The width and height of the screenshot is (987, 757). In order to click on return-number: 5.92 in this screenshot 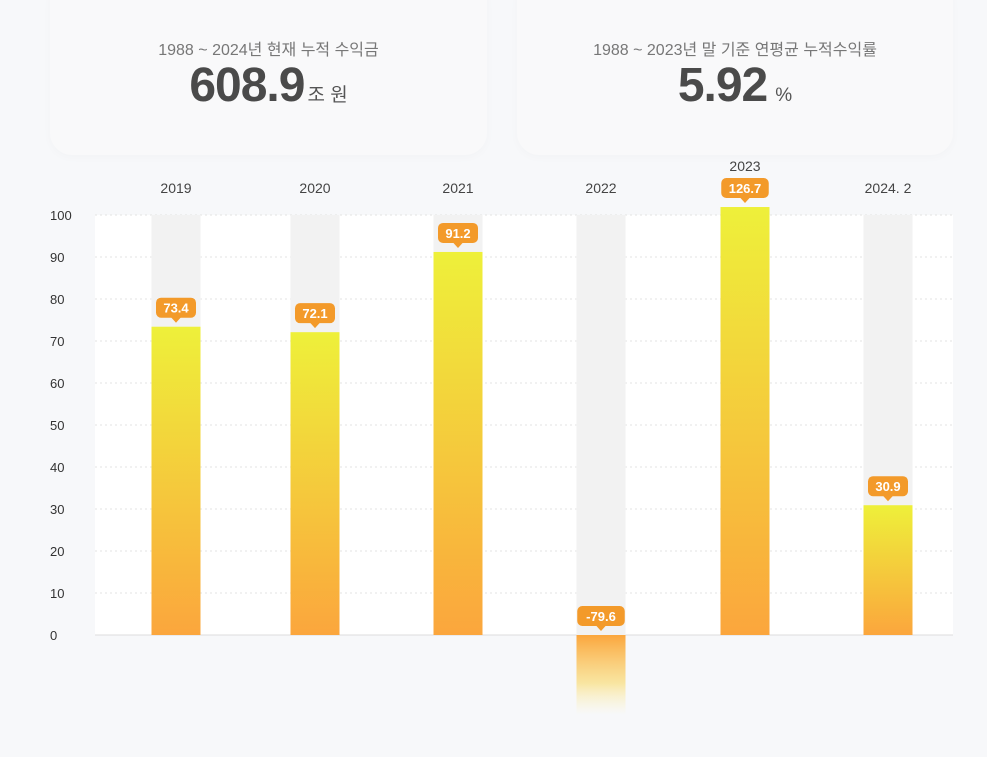, I will do `click(722, 85)`.